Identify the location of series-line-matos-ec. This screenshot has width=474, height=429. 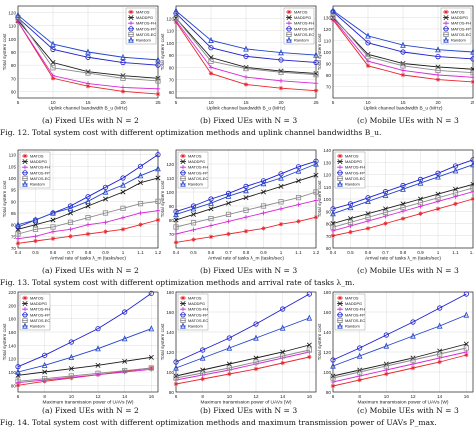
(403, 45).